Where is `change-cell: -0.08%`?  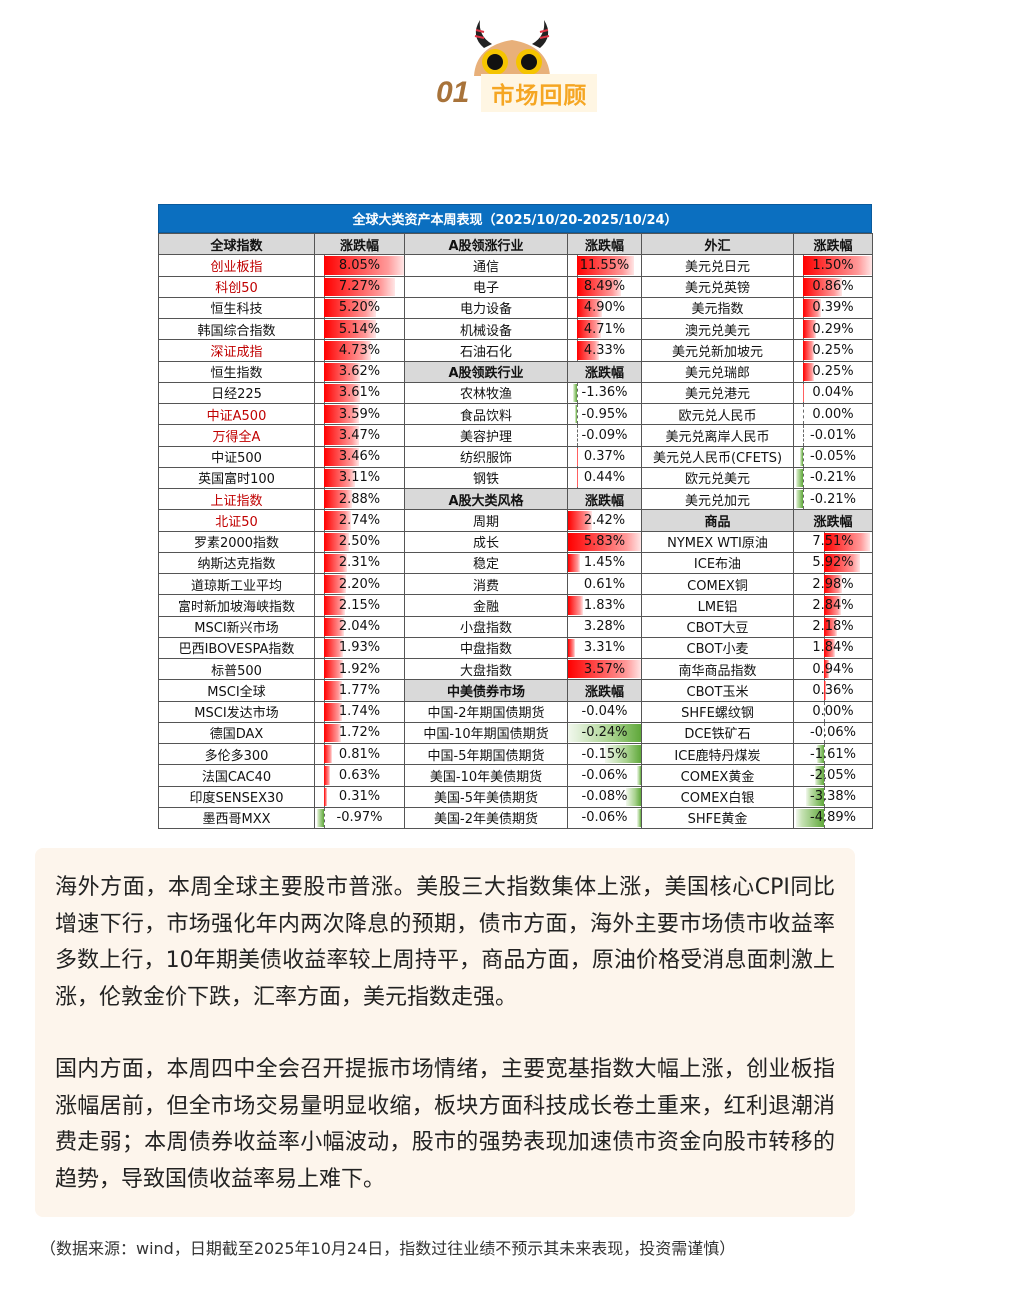
change-cell: -0.08% is located at coordinates (604, 796).